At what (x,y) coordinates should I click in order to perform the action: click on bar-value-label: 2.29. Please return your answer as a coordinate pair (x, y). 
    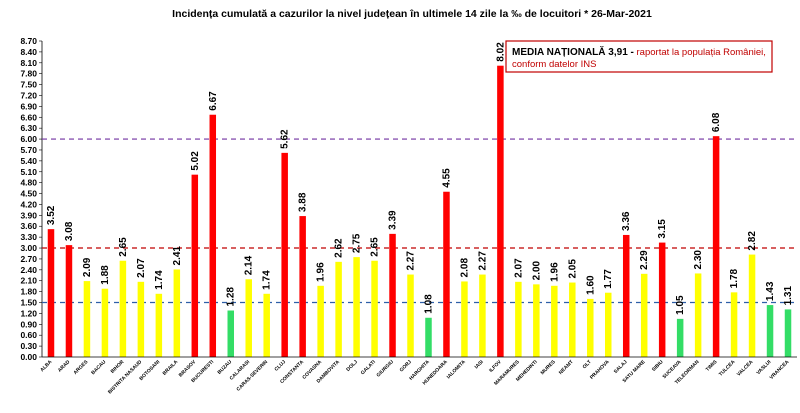
    Looking at the image, I should click on (644, 260).